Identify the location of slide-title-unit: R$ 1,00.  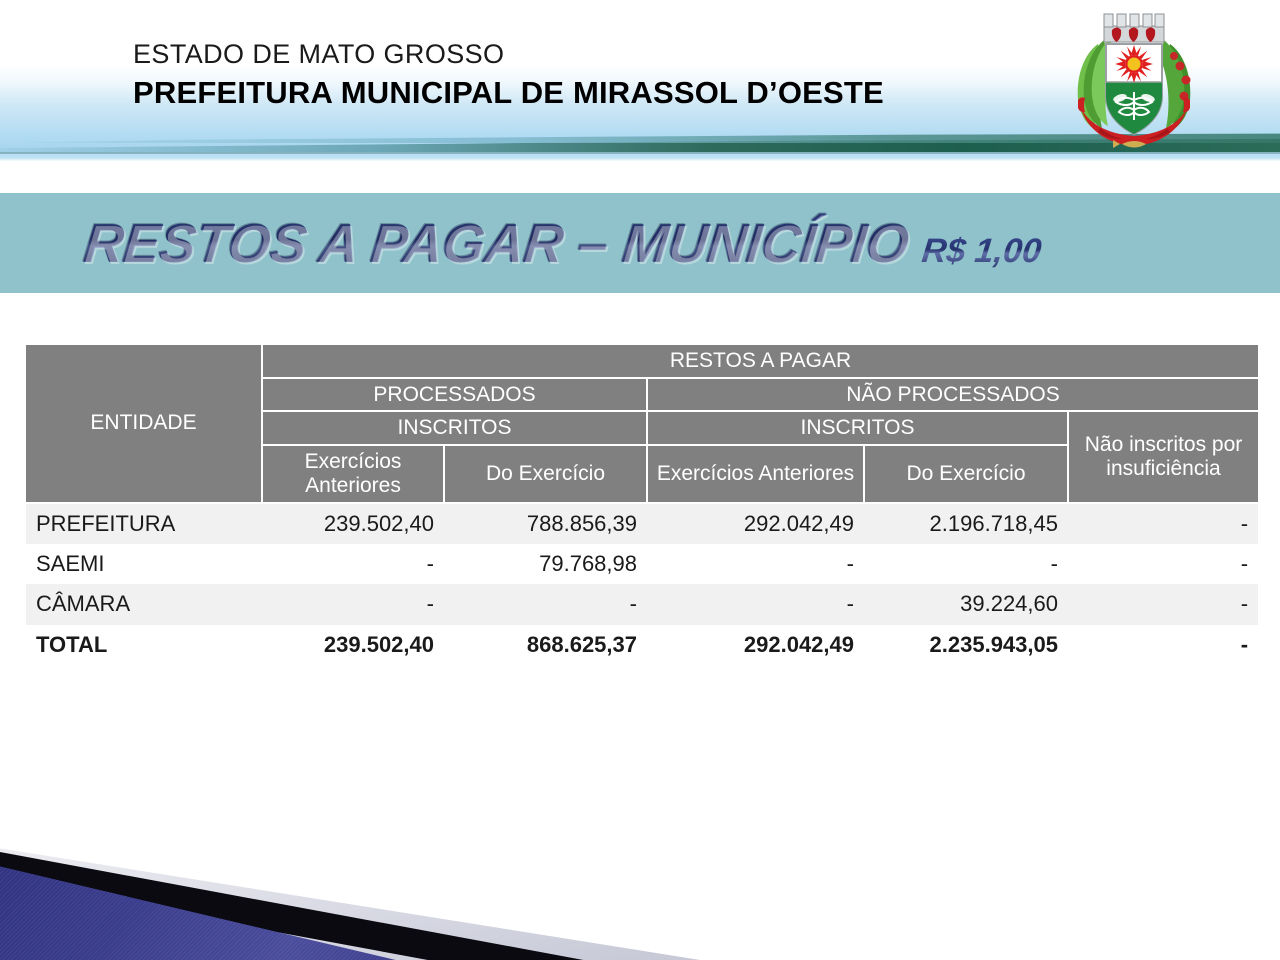
(982, 251).